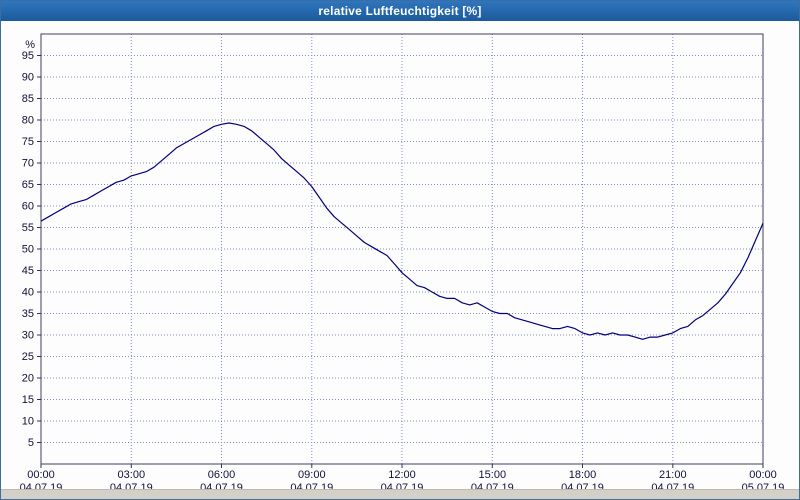 The height and width of the screenshot is (500, 800). What do you see at coordinates (28, 207) in the screenshot?
I see `svg-text: 60` at bounding box center [28, 207].